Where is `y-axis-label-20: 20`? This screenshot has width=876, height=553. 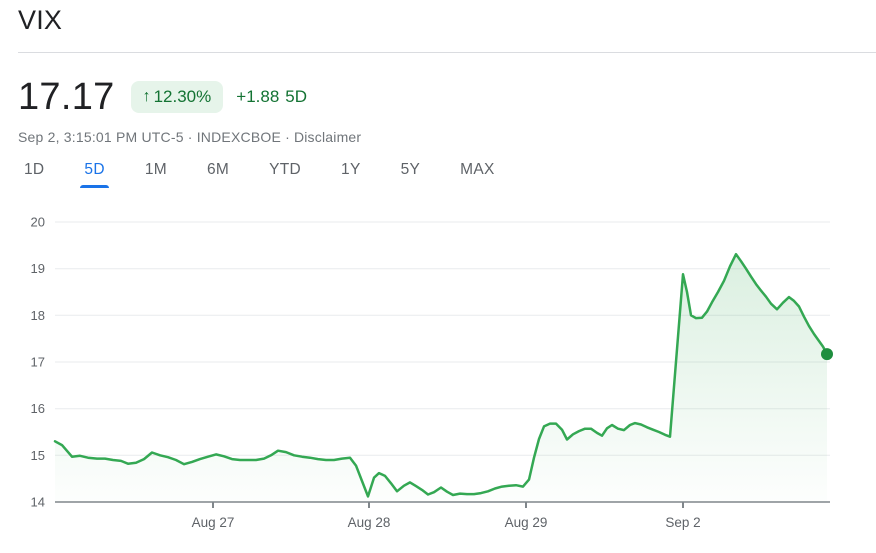 y-axis-label-20: 20 is located at coordinates (38, 222).